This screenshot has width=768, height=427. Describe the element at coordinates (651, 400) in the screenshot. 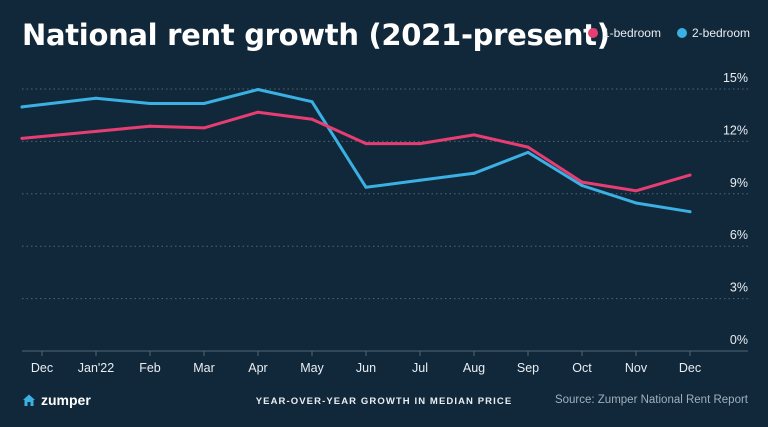

I see `source-note: Source: Zumper National Rent Report` at that location.